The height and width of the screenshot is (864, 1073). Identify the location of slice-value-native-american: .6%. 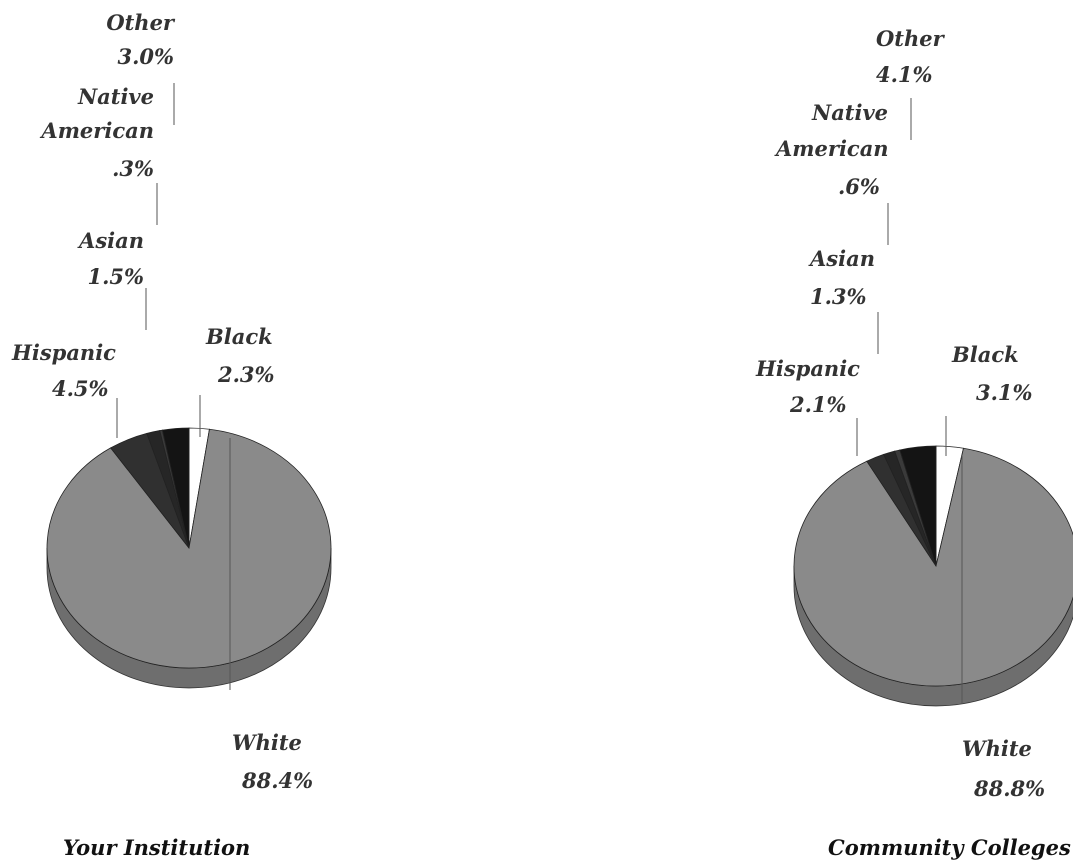
(859, 186).